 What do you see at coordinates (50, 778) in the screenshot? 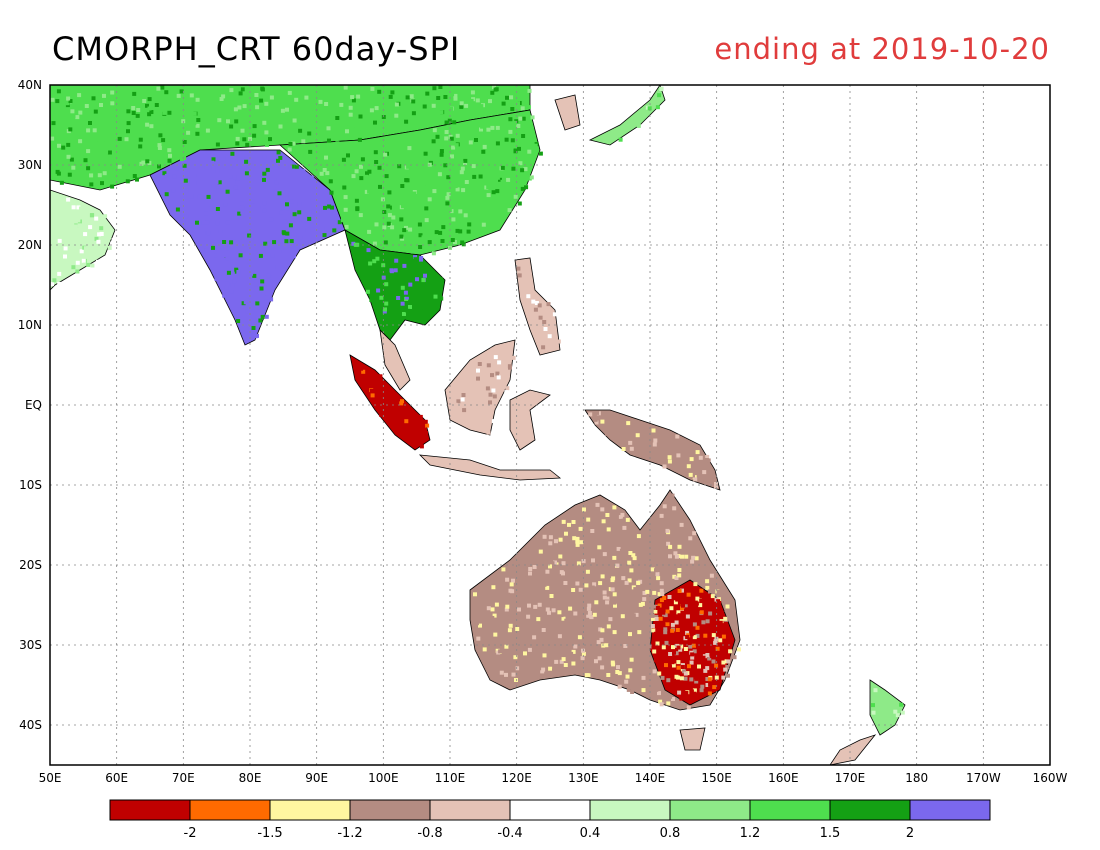
I see `longitude-label: 50E` at bounding box center [50, 778].